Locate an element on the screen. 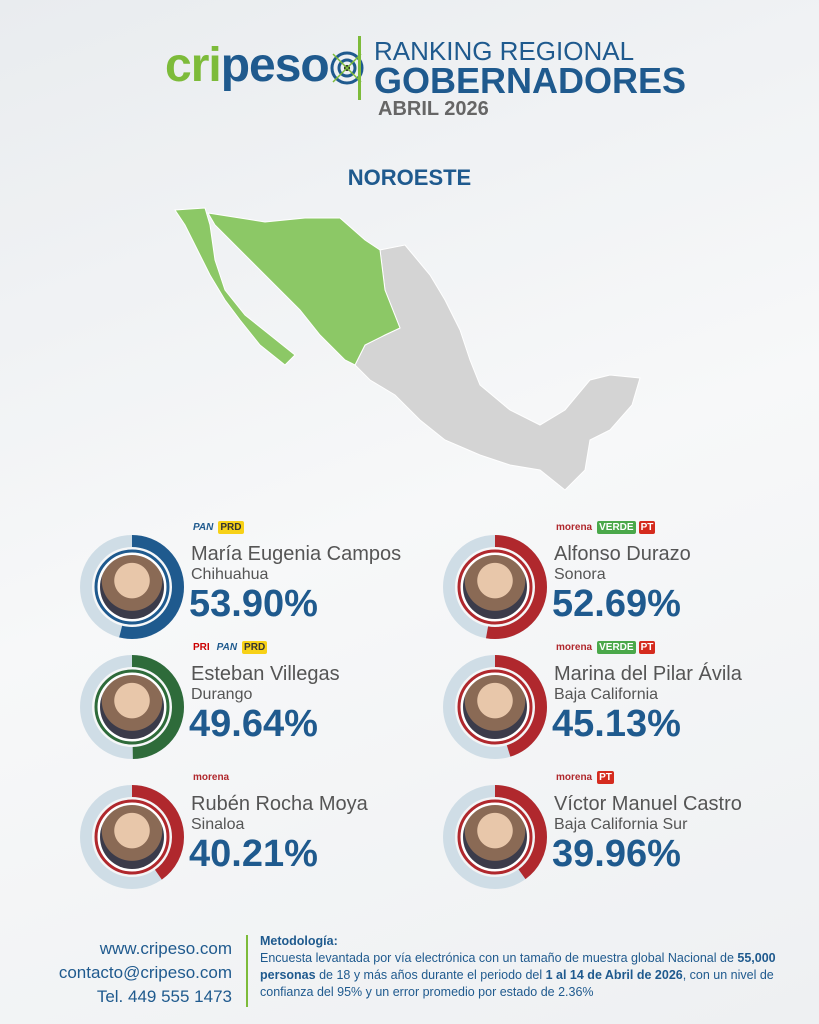  governor-card: morena Rubén Rocha Moya Sinaloa 40.21% is located at coordinates (258, 837).